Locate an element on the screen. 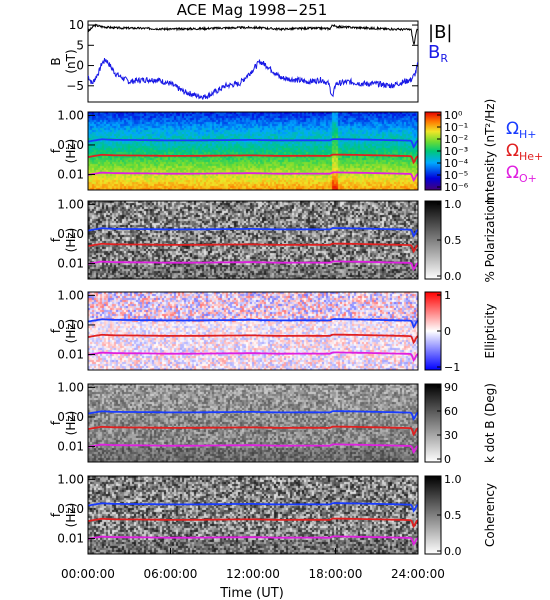  colorbar-label: % Polarization is located at coordinates (490, 240).